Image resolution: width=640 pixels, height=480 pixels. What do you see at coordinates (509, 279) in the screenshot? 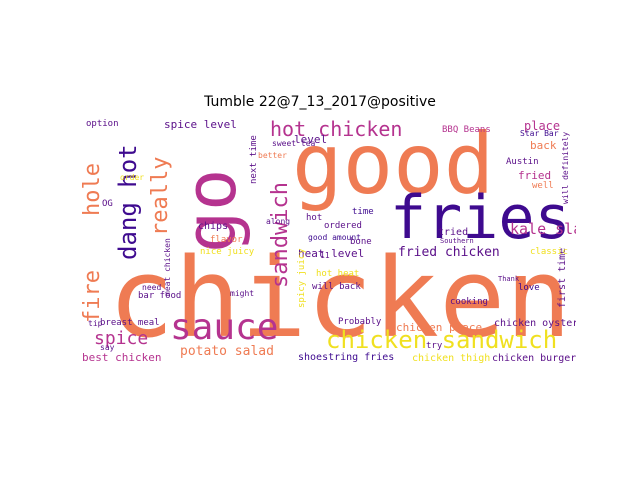
I see `word-thank: Thank` at bounding box center [509, 279].